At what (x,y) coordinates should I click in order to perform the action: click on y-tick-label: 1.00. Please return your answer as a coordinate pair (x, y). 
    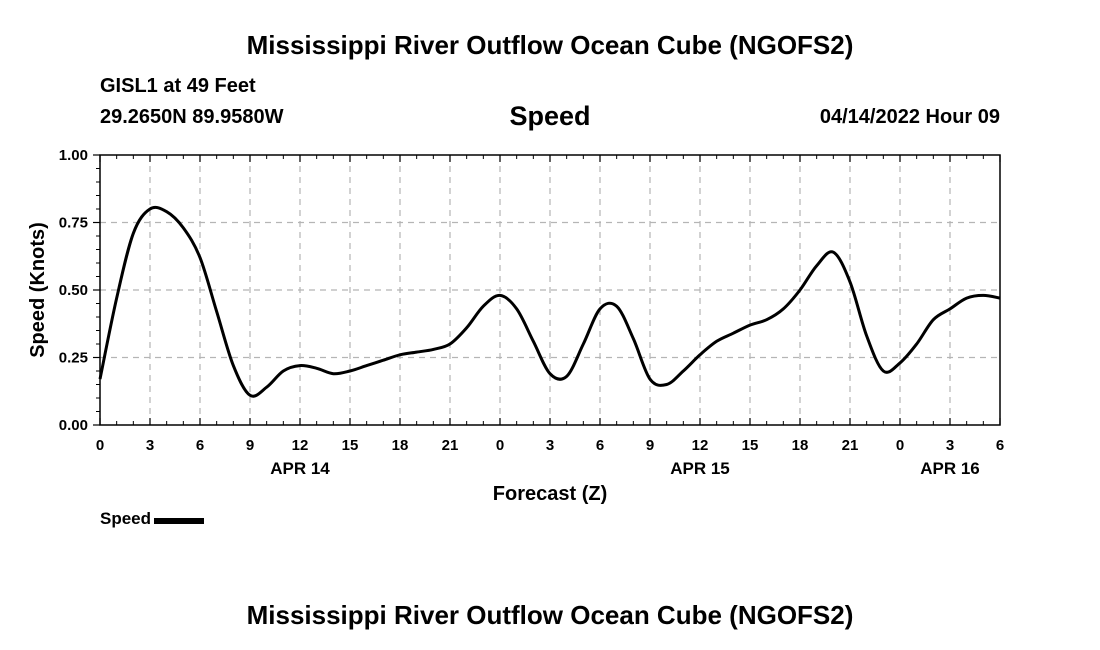
    Looking at the image, I should click on (73, 155).